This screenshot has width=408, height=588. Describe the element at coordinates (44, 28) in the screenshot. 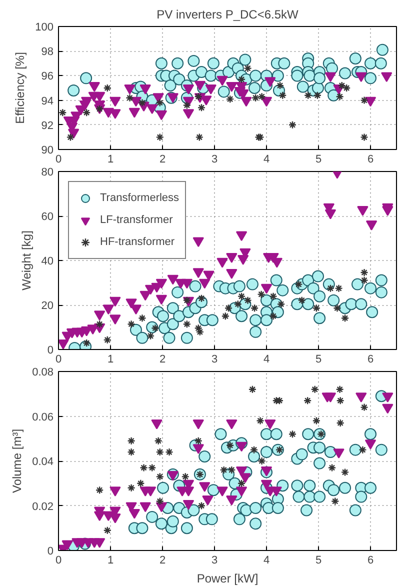

I see `y-tick-label: 100` at that location.